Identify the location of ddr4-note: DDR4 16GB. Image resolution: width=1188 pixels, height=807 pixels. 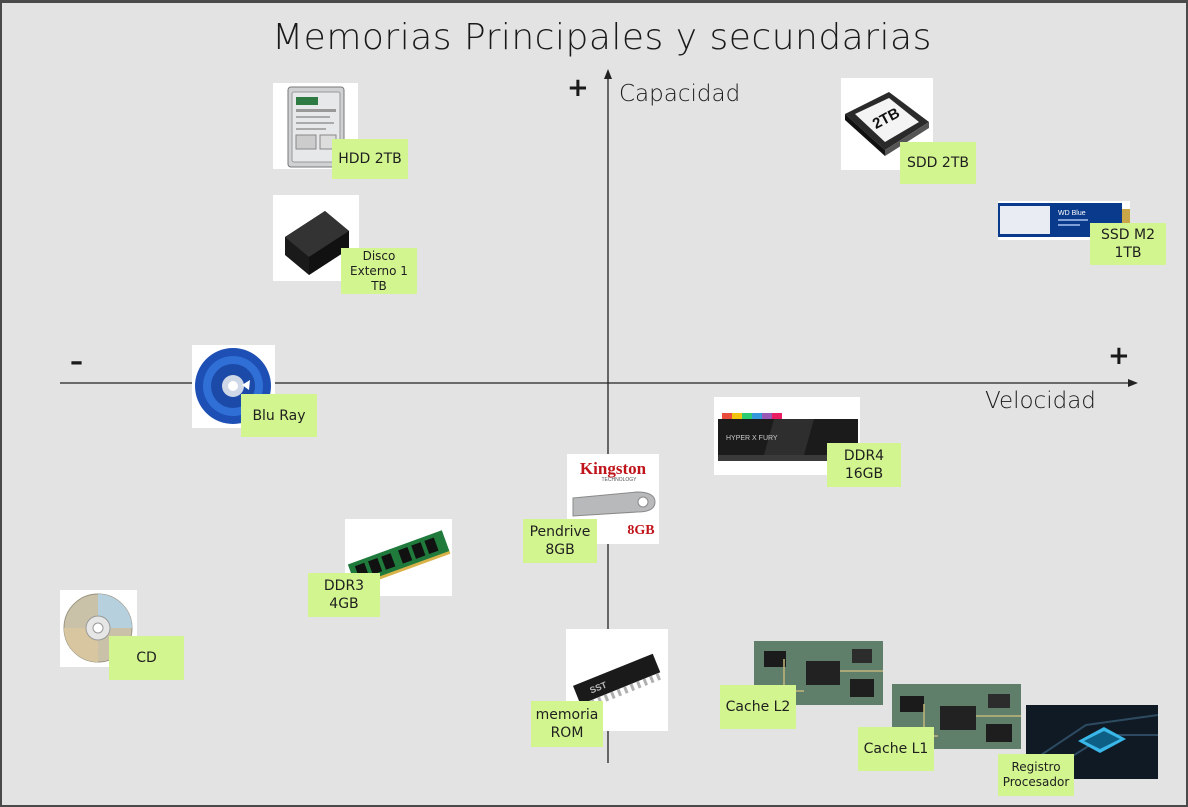
(864, 465).